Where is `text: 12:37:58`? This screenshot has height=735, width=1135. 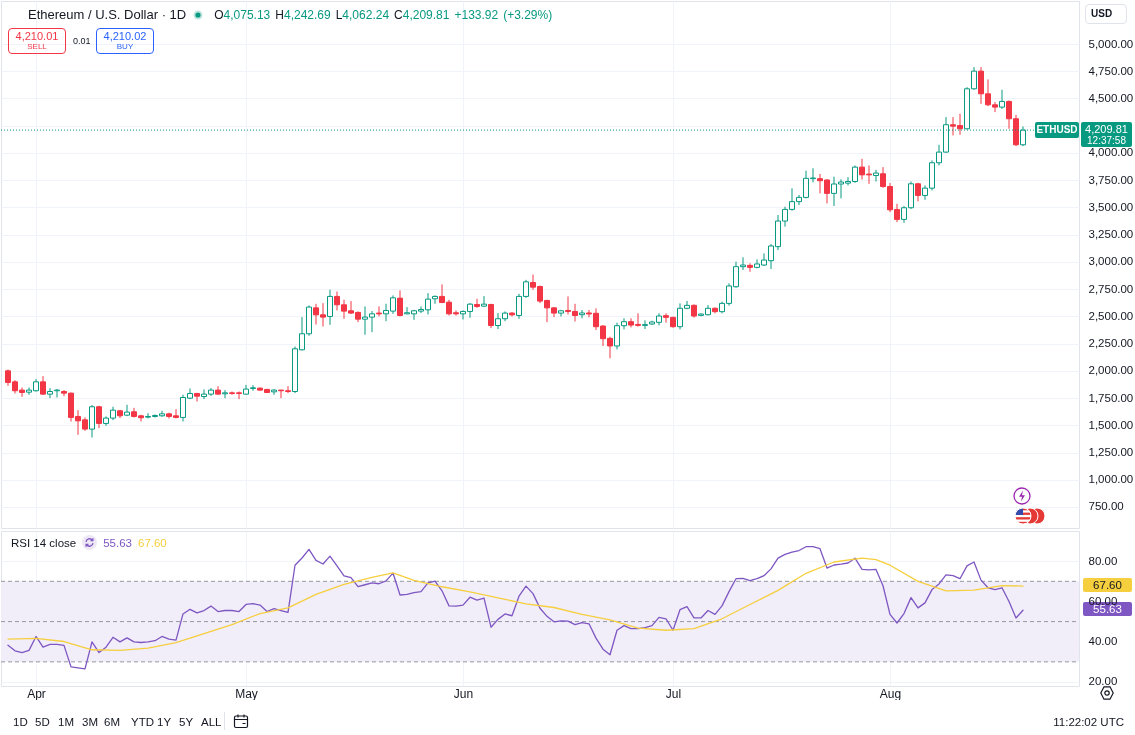
text: 12:37:58 is located at coordinates (1106, 140).